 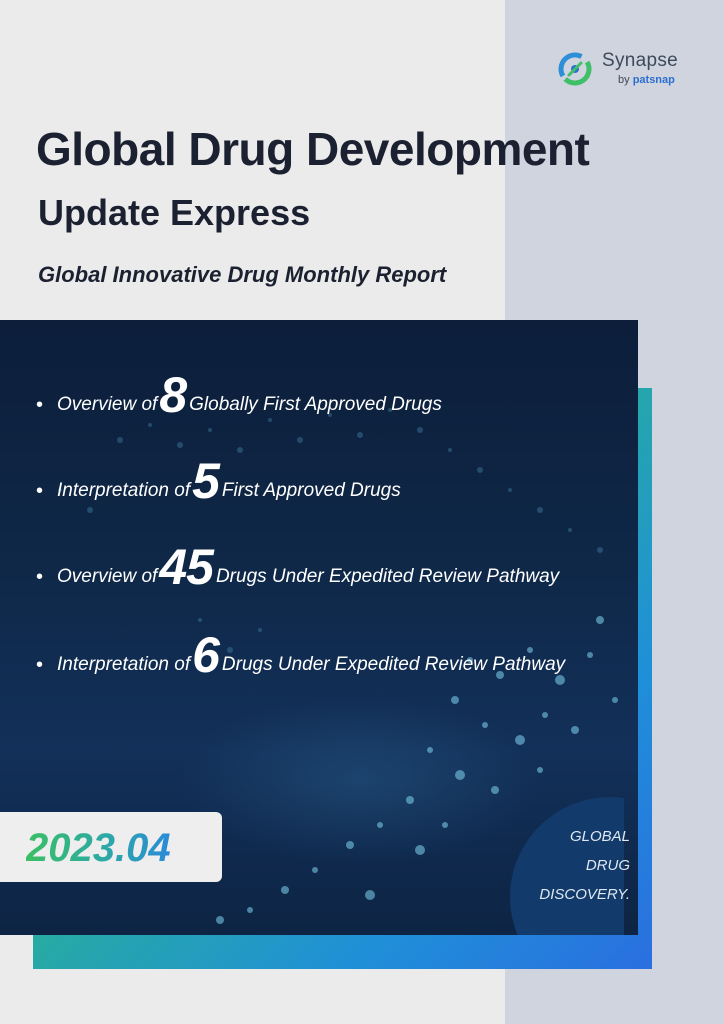 I want to click on highlight-suffix: Globally First Approved Drugs, so click(x=315, y=405).